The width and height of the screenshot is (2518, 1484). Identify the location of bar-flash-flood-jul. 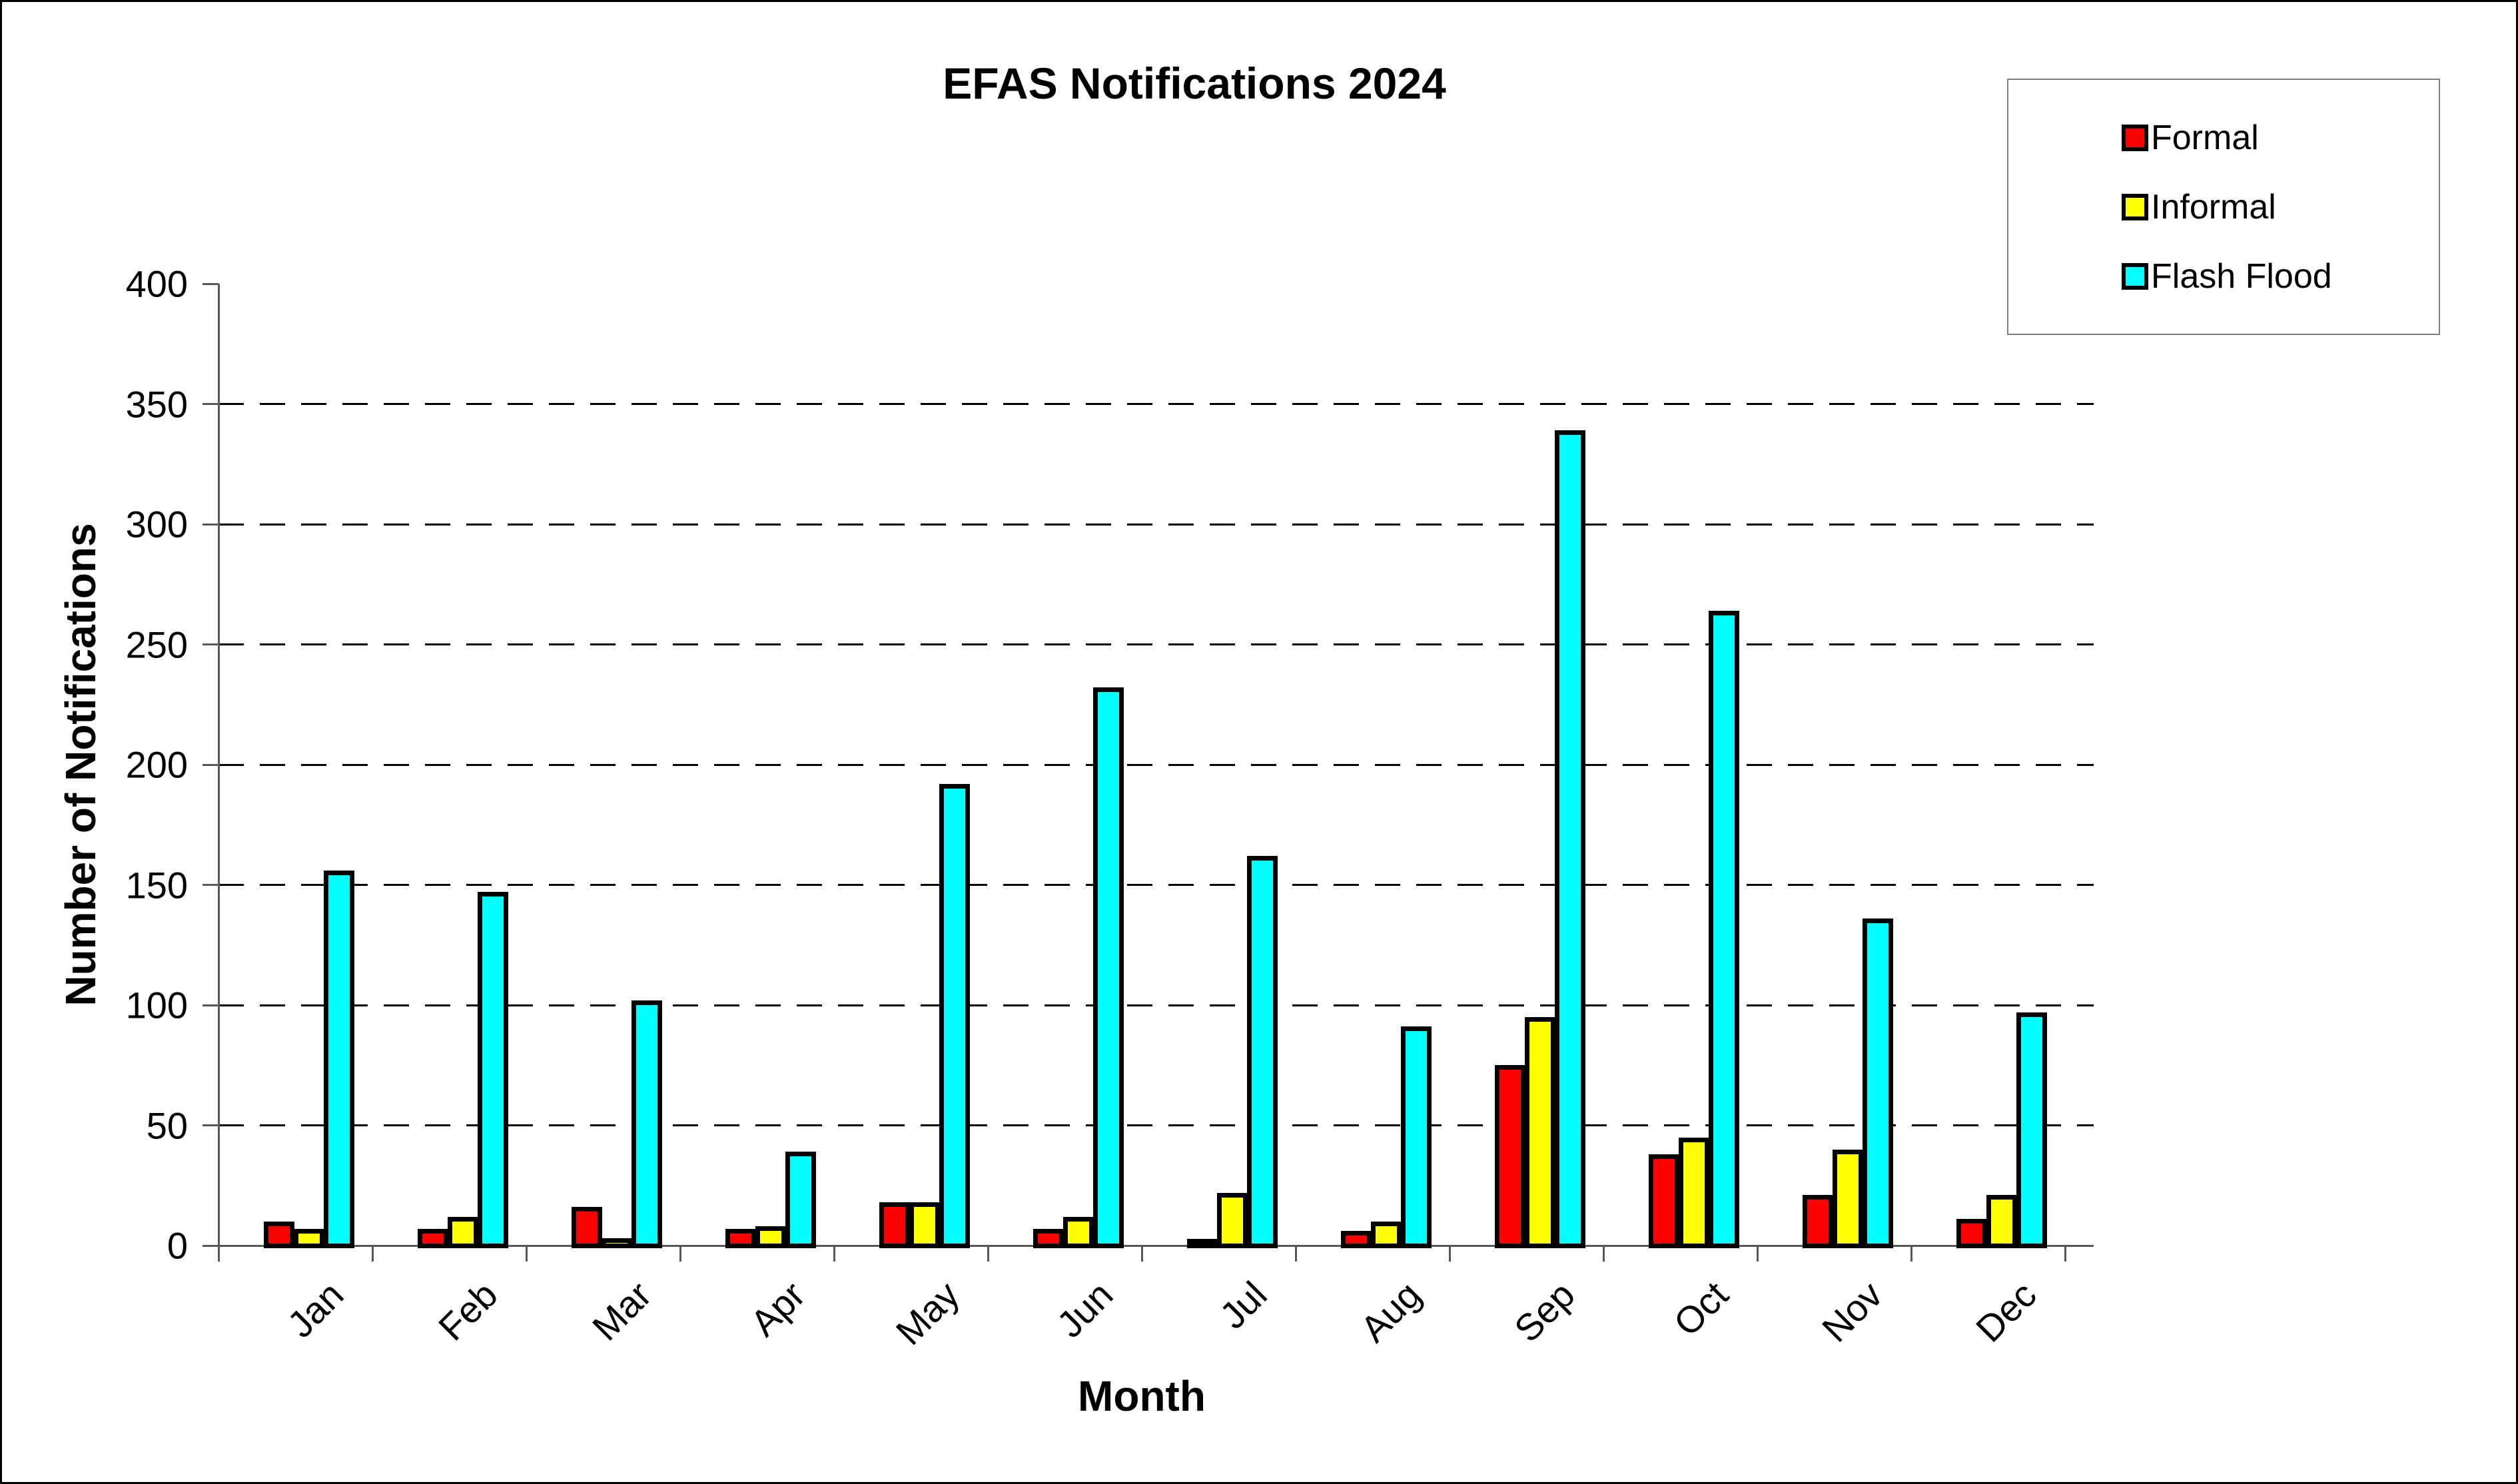
(1262, 1052).